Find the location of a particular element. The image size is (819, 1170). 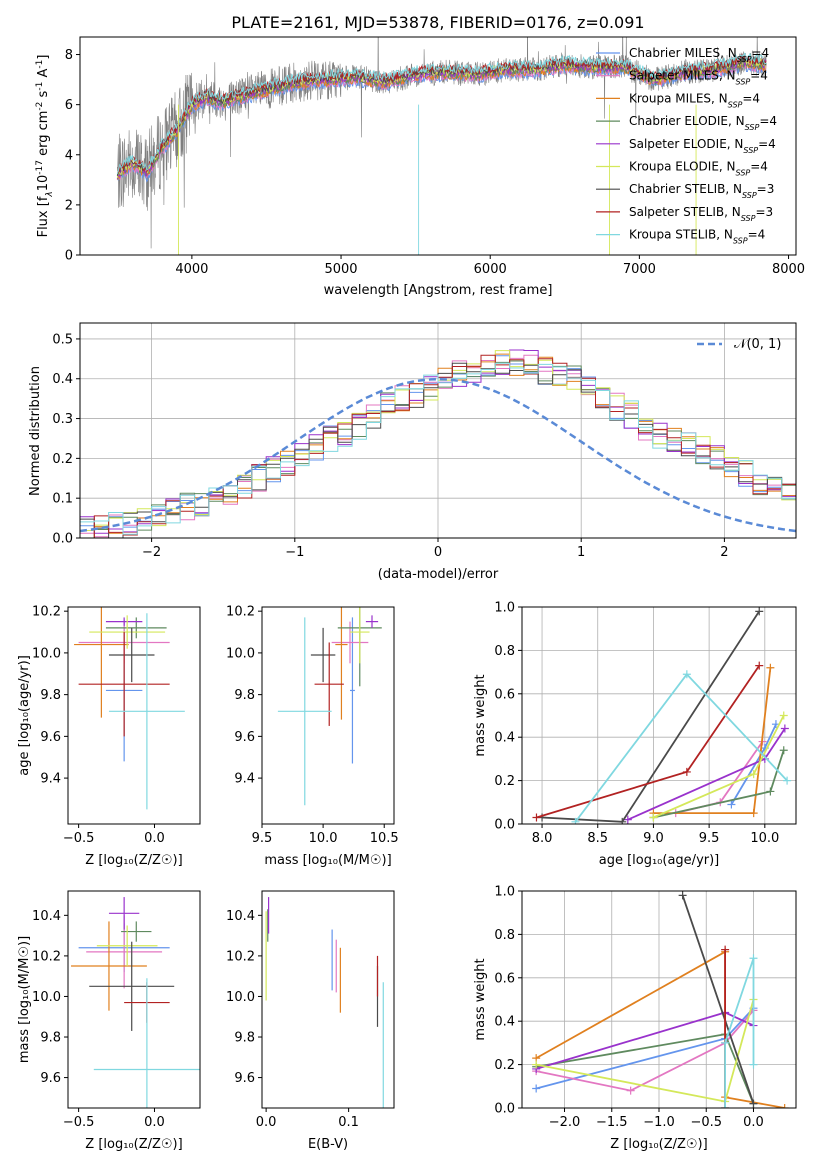

weight-vs-age-plot-area is located at coordinates (662, 715).